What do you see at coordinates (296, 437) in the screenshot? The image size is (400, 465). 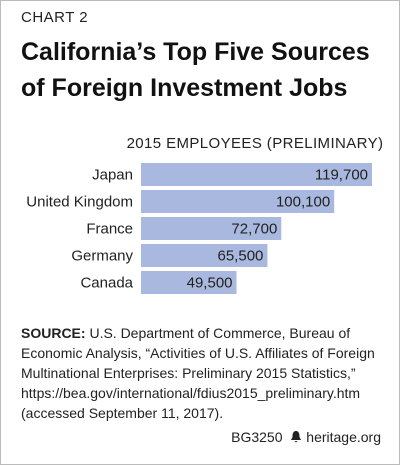 I see `bell-icon` at bounding box center [296, 437].